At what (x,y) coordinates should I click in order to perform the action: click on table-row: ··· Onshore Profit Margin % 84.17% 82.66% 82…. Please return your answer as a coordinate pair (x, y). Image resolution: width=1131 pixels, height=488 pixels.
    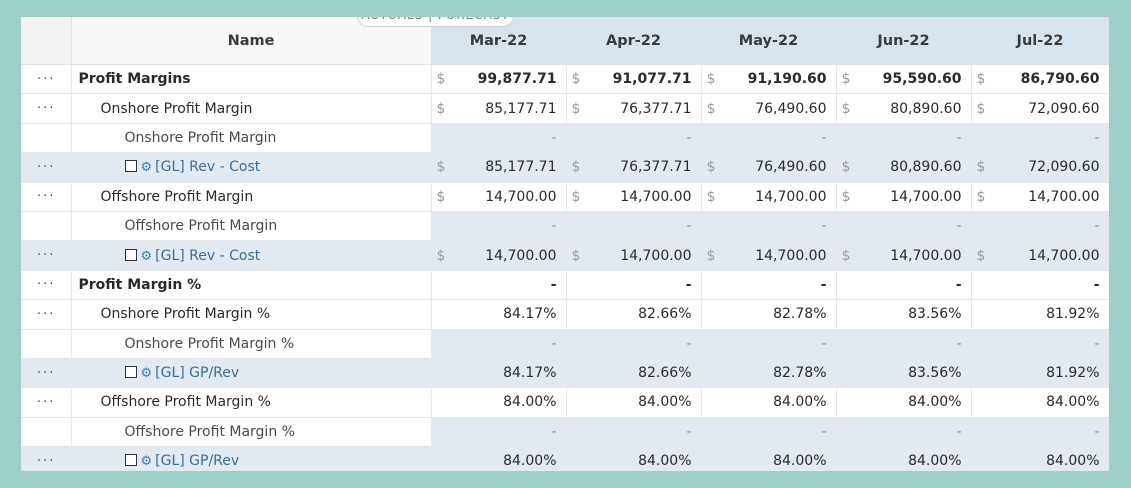
    Looking at the image, I should click on (565, 314).